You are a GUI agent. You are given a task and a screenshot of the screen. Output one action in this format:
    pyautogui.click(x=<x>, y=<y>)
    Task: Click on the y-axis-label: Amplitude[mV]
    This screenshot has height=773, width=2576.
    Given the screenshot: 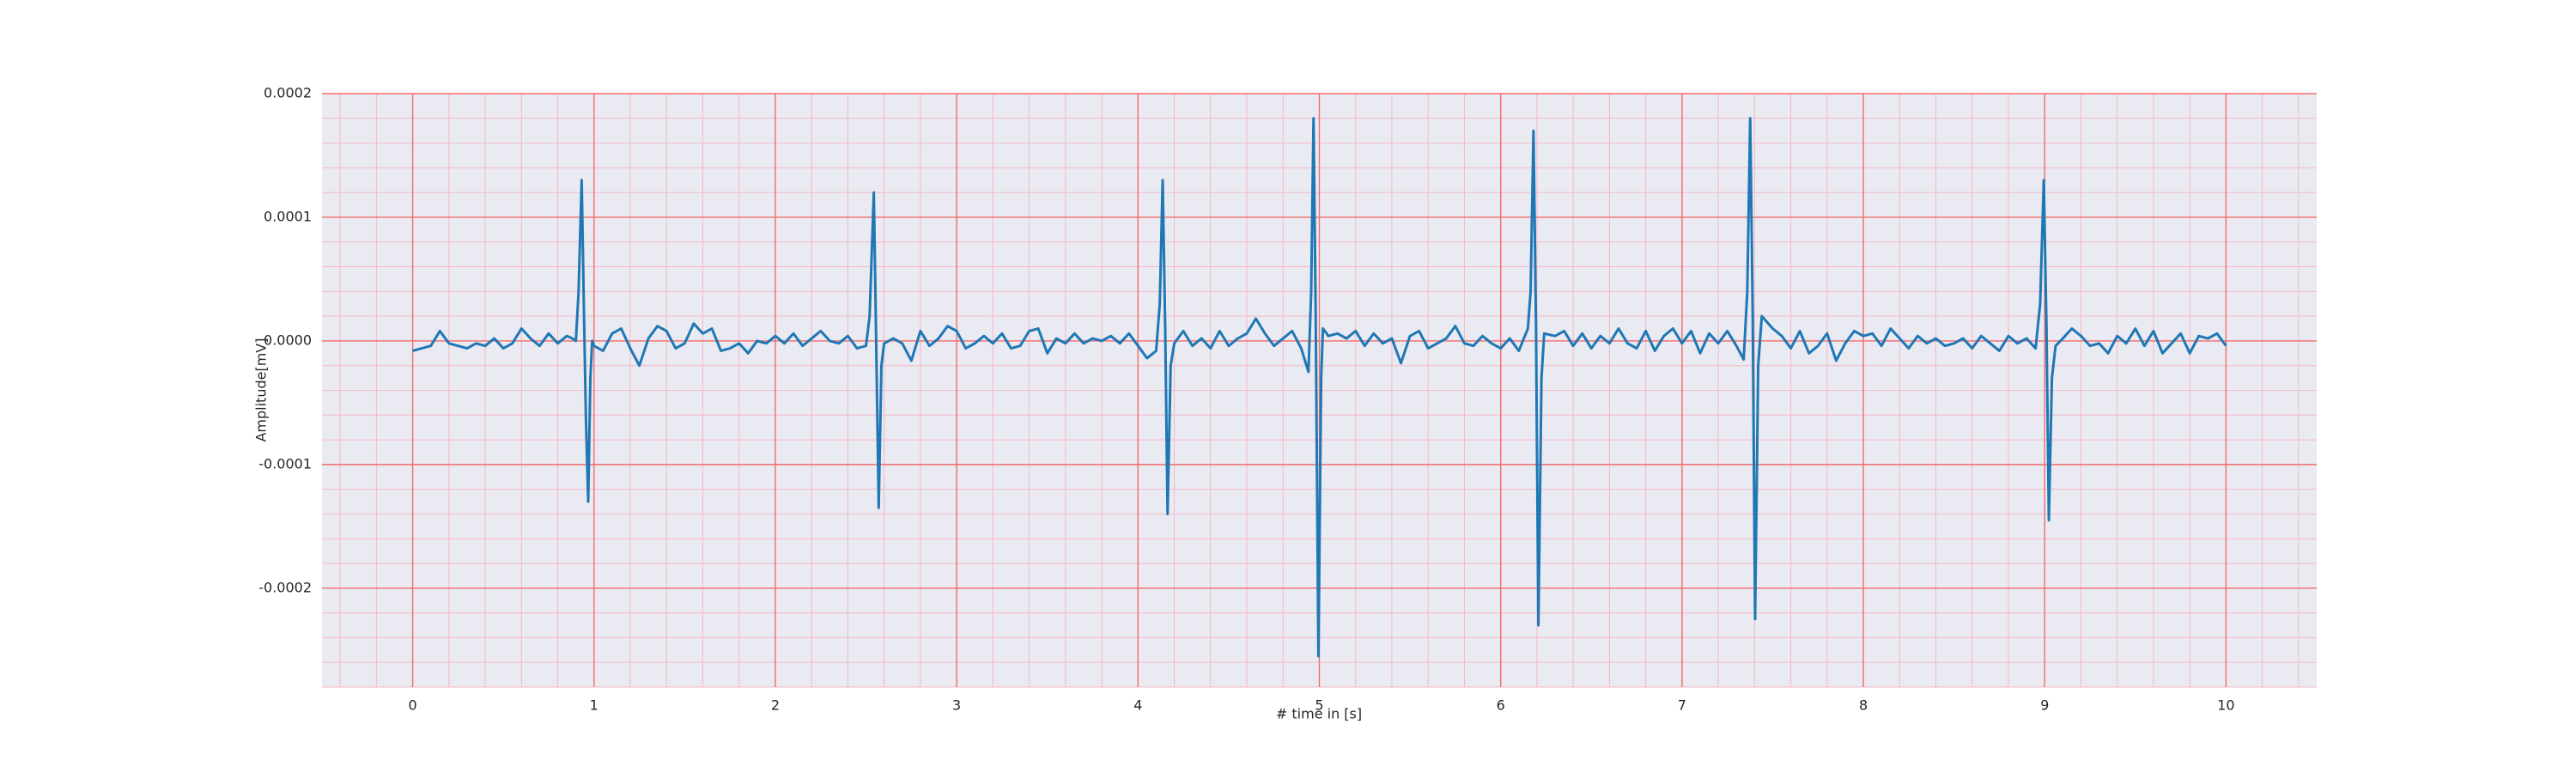 What is the action you would take?
    pyautogui.click(x=261, y=389)
    